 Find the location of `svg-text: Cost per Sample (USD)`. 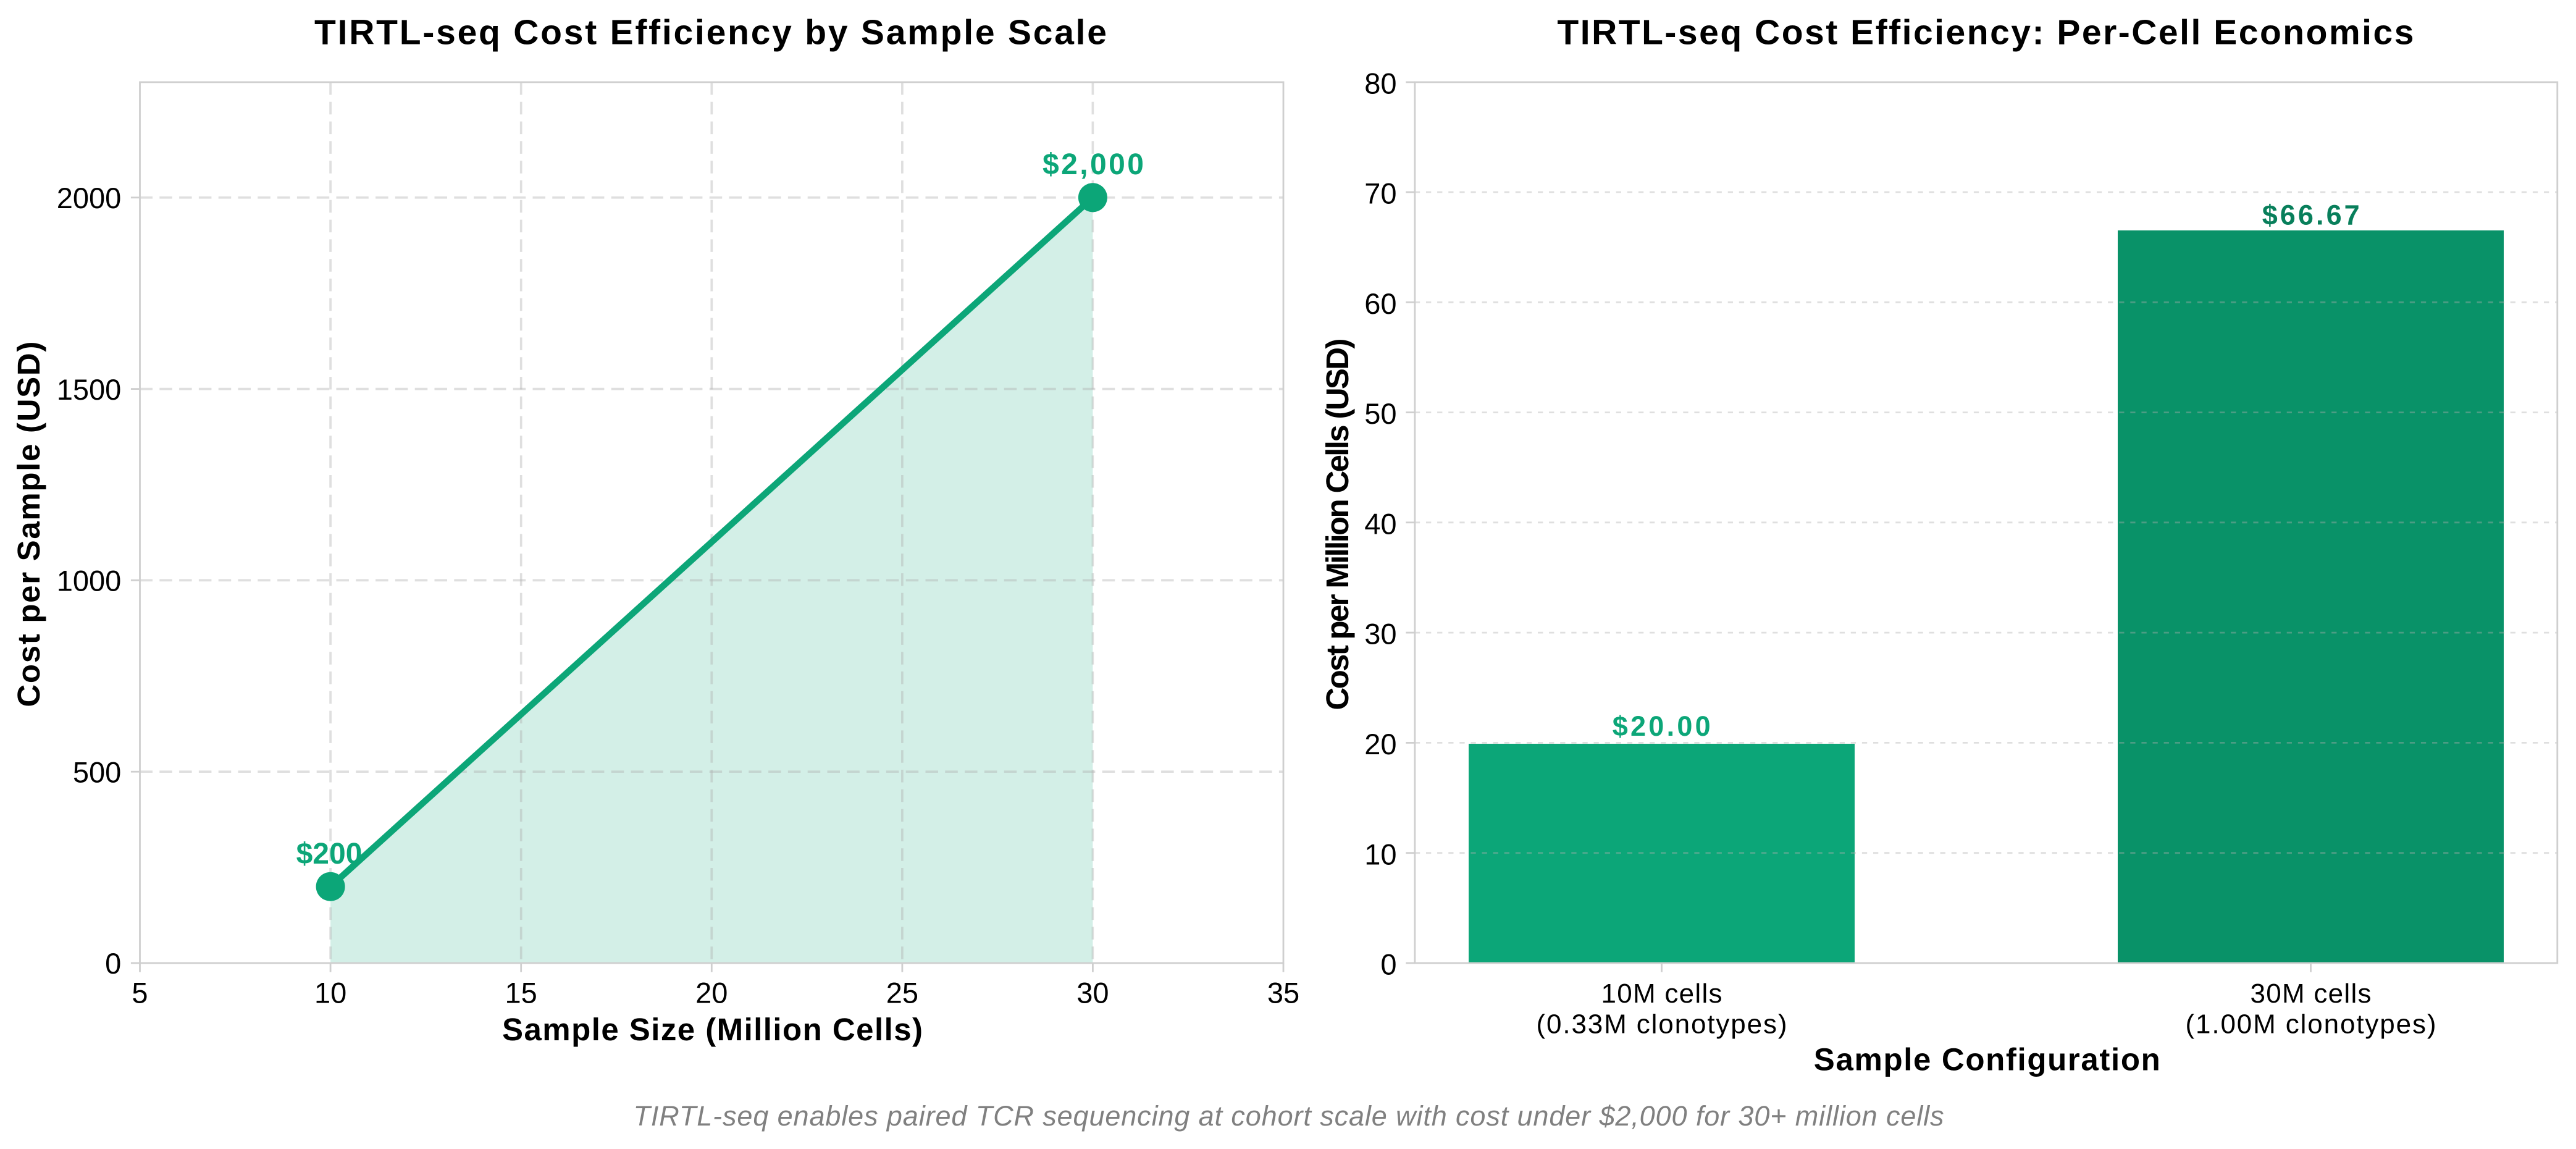

svg-text: Cost per Sample (USD) is located at coordinates (29, 524).